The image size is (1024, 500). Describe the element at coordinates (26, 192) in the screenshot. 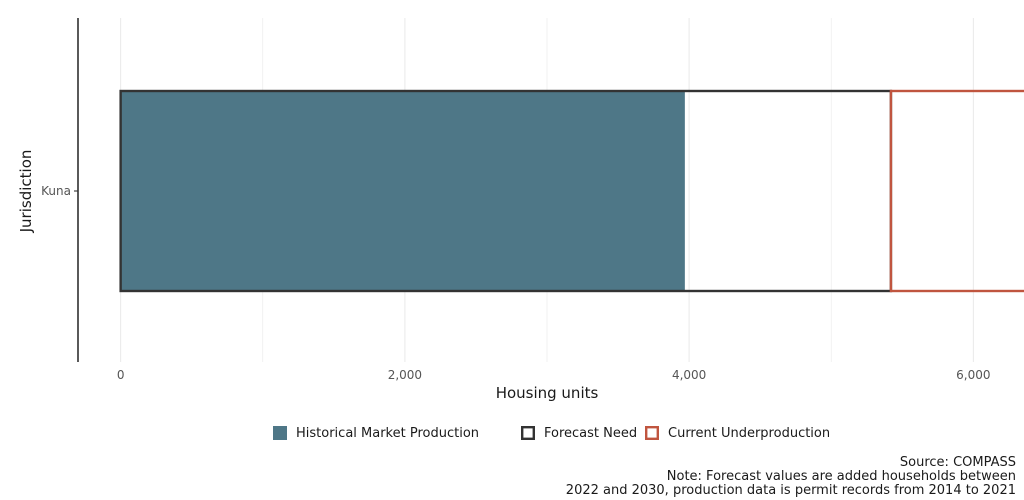

I see `y-axis-title: Jurisdiction` at that location.